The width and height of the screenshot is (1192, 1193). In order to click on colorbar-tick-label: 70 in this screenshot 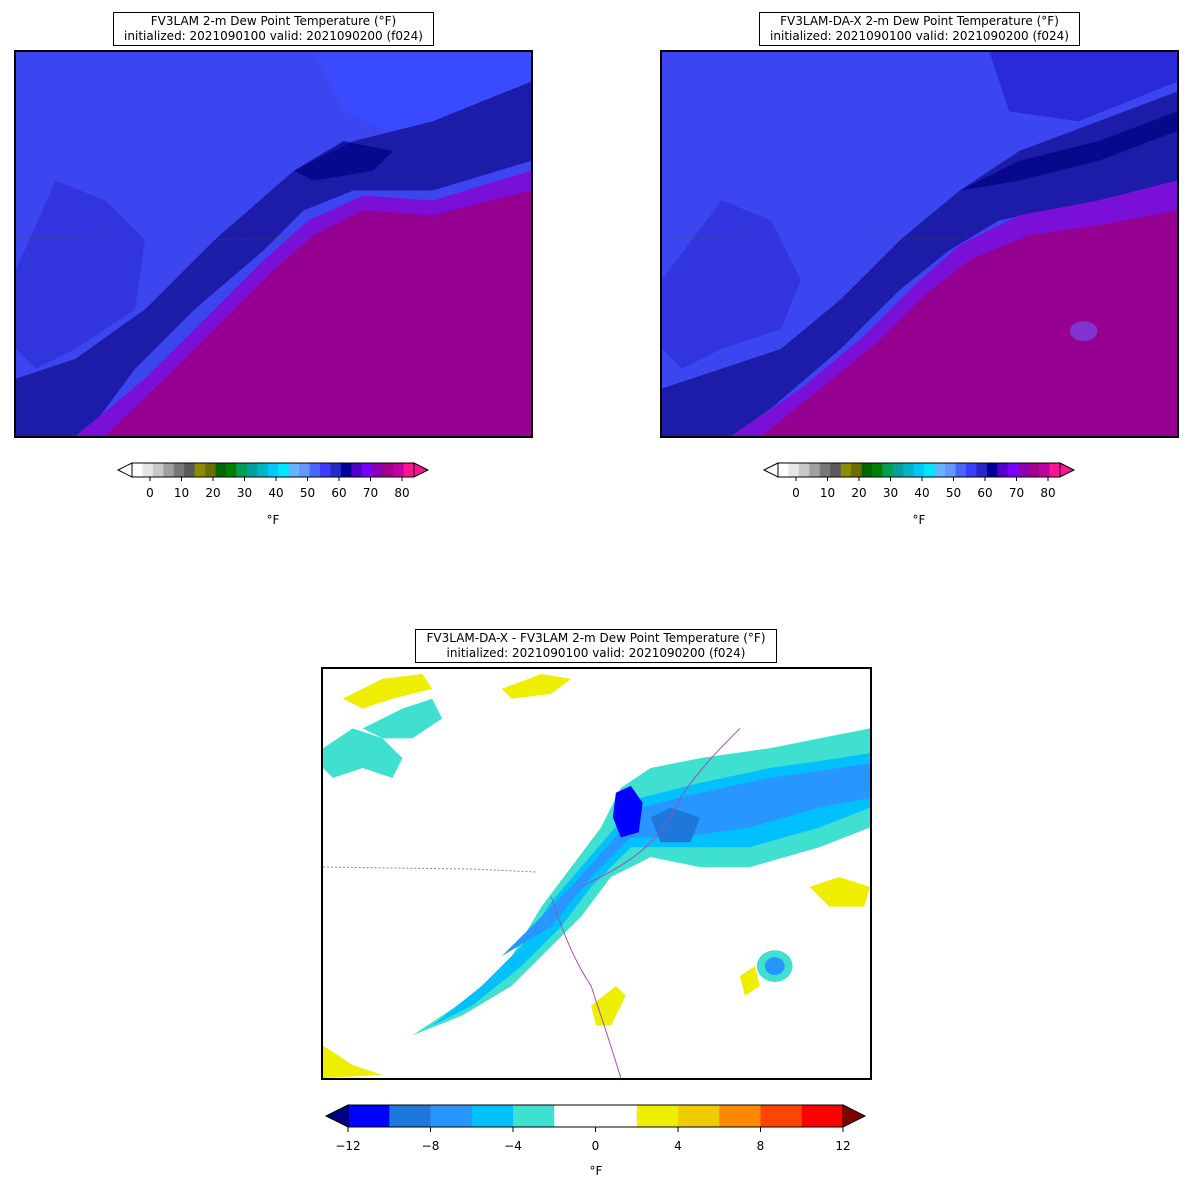, I will do `click(370, 493)`.